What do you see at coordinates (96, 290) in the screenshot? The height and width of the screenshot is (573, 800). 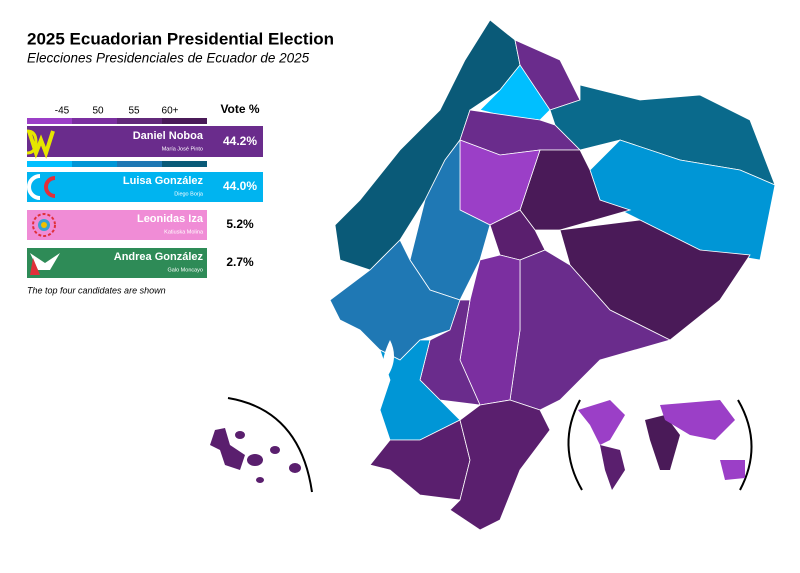 I see `footnote: The top four candidates are shown` at bounding box center [96, 290].